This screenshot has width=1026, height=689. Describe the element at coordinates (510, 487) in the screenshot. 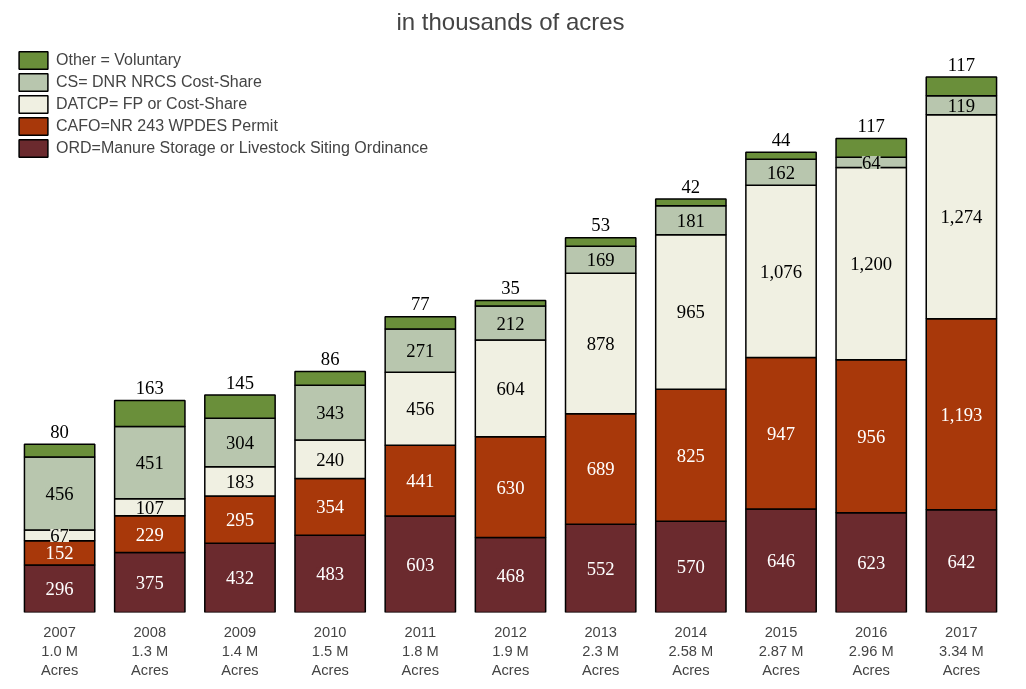

I see `data-label: 630` at that location.